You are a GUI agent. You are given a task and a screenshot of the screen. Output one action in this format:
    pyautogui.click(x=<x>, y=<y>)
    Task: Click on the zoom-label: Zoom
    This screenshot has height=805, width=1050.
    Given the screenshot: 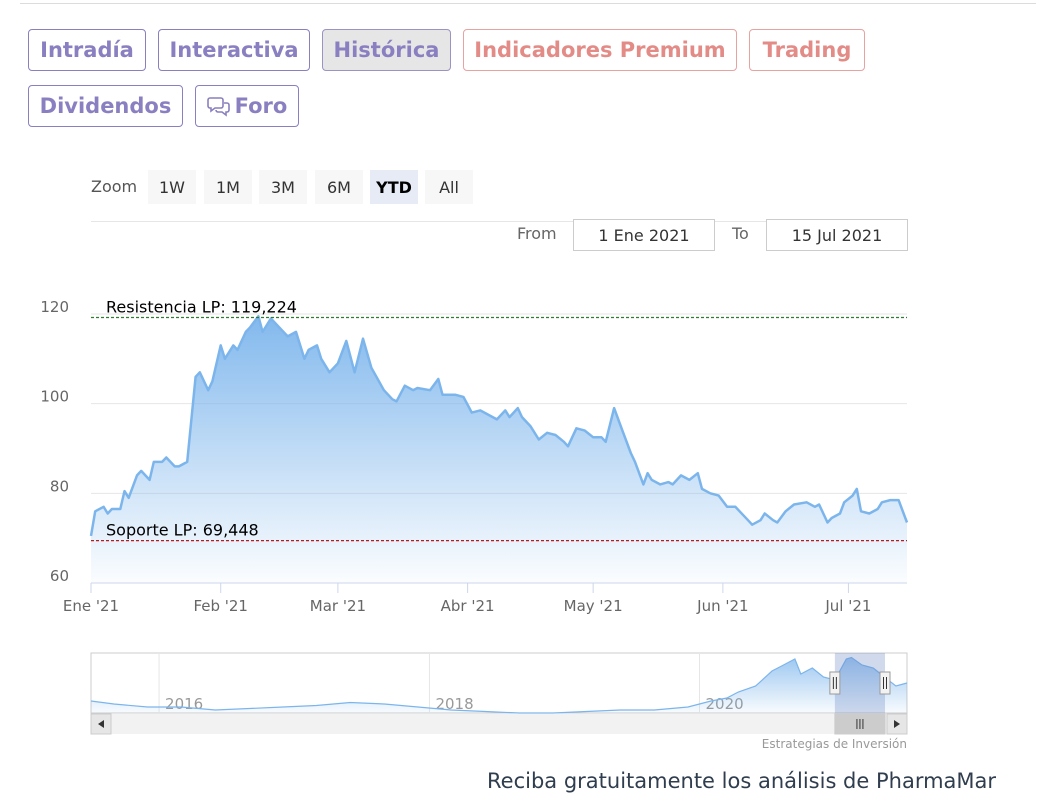 What is the action you would take?
    pyautogui.click(x=114, y=186)
    